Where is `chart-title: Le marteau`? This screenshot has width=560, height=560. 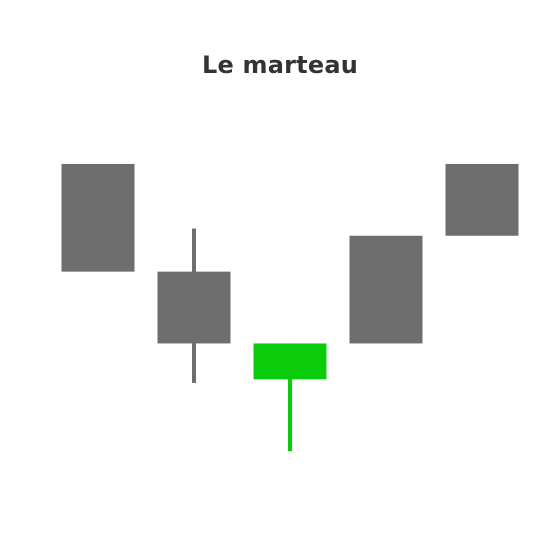
chart-title: Le marteau is located at coordinates (280, 65).